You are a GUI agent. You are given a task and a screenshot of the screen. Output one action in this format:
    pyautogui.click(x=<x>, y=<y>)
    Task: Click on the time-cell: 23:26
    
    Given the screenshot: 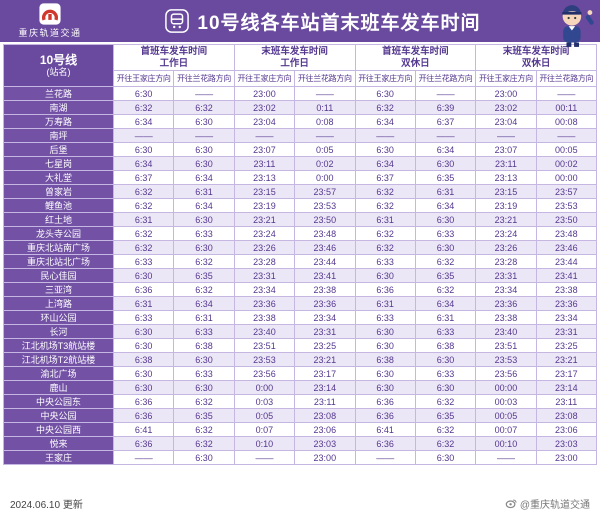 What is the action you would take?
    pyautogui.click(x=264, y=247)
    